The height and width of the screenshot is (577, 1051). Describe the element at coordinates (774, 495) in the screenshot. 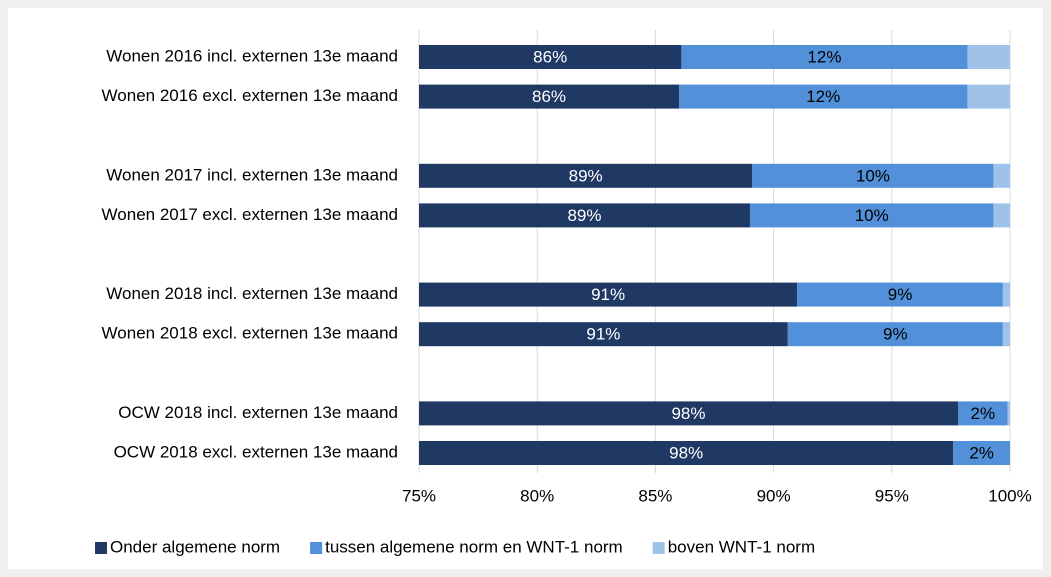

I see `x-tick-label: 90%` at that location.